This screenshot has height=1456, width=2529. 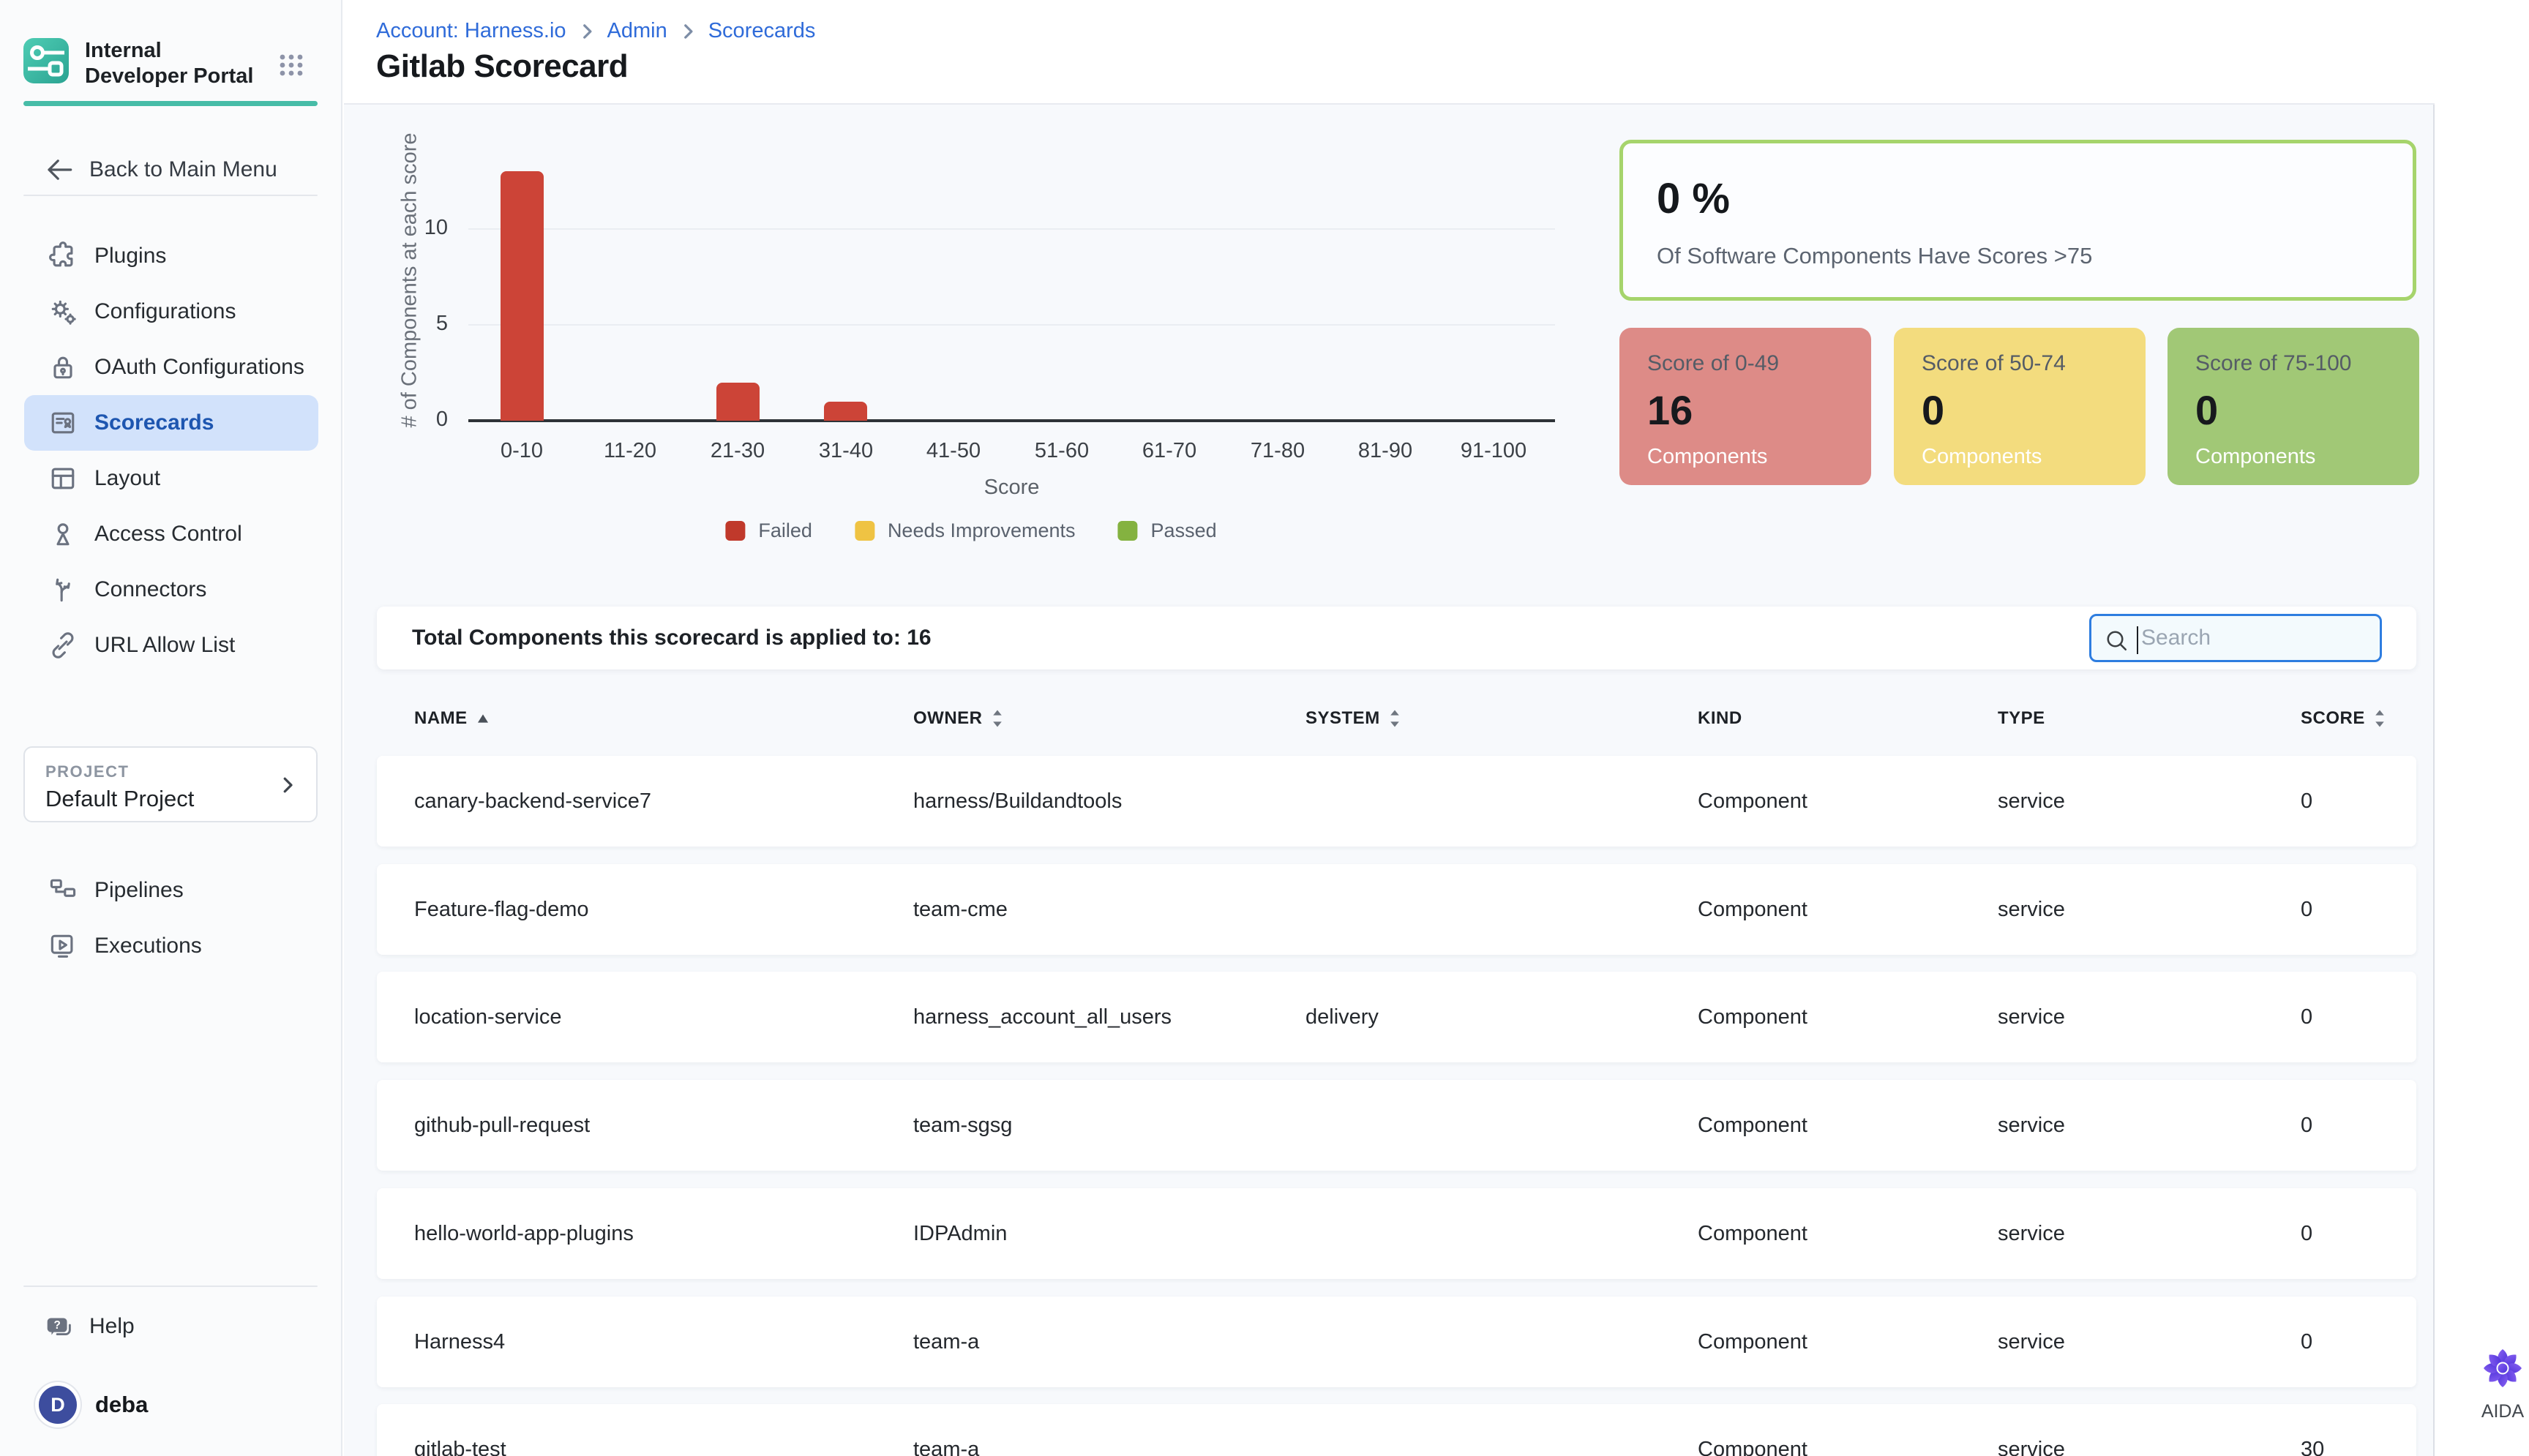 I want to click on search-input, so click(x=2258, y=638).